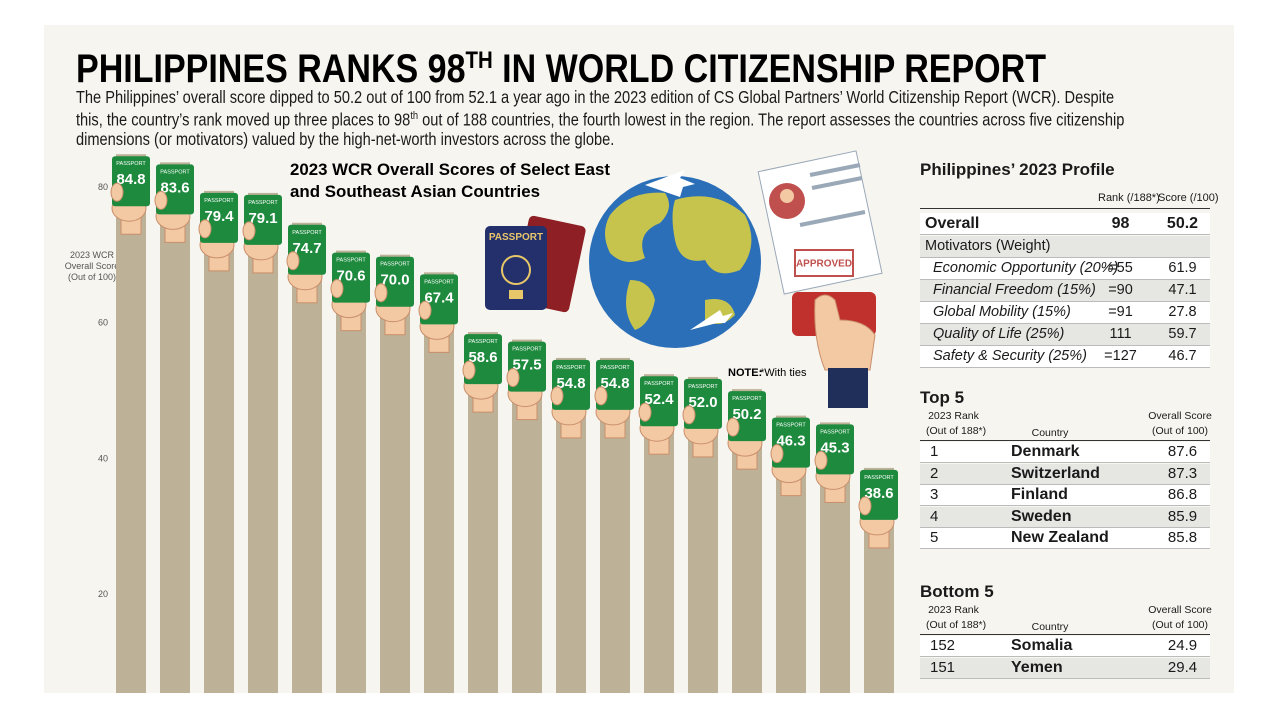 The width and height of the screenshot is (1280, 720). What do you see at coordinates (103, 594) in the screenshot?
I see `y-tick-label: 20` at bounding box center [103, 594].